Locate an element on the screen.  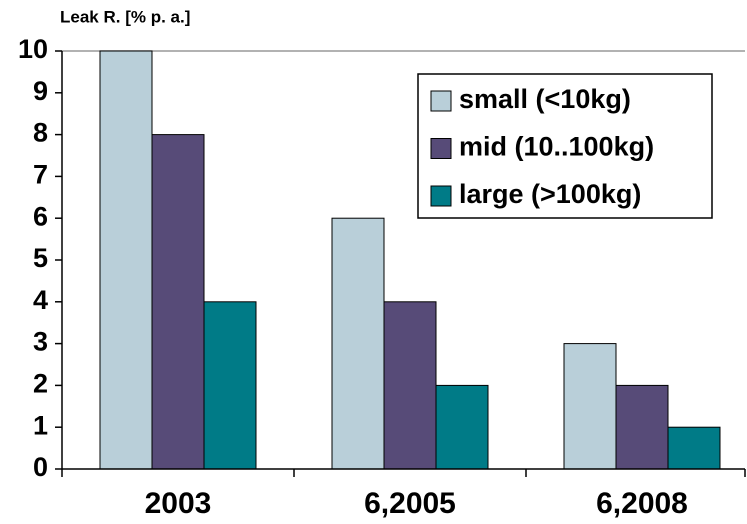
y-tick-label: 9 is located at coordinates (40, 91).